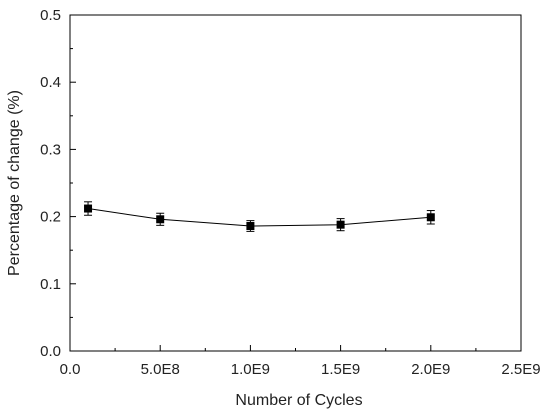  I want to click on x-tick-label: 2.0E9, so click(430, 369).